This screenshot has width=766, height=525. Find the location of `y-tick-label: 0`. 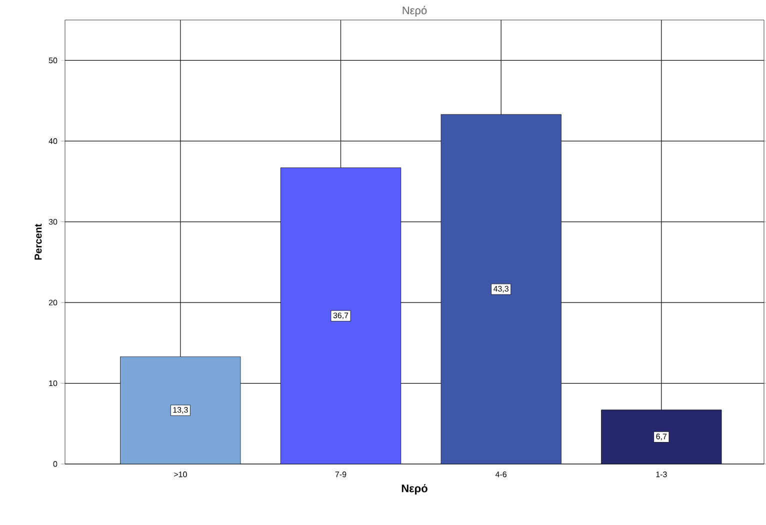

y-tick-label: 0 is located at coordinates (55, 464).